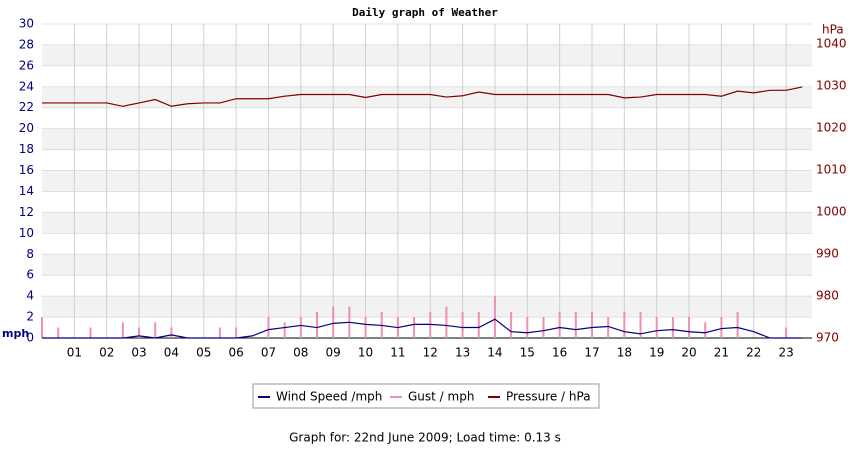 This screenshot has width=850, height=450. Describe the element at coordinates (831, 170) in the screenshot. I see `y2-tick-label: 1010` at that location.